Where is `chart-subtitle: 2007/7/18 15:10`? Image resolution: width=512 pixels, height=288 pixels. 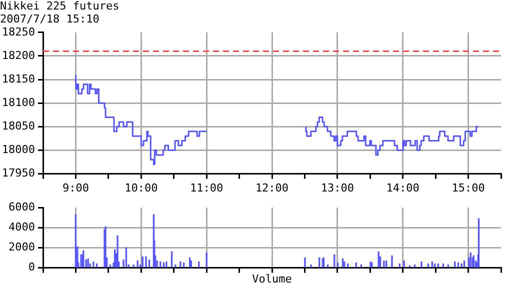 chart-subtitle: 2007/7/18 15:10 is located at coordinates (50, 19).